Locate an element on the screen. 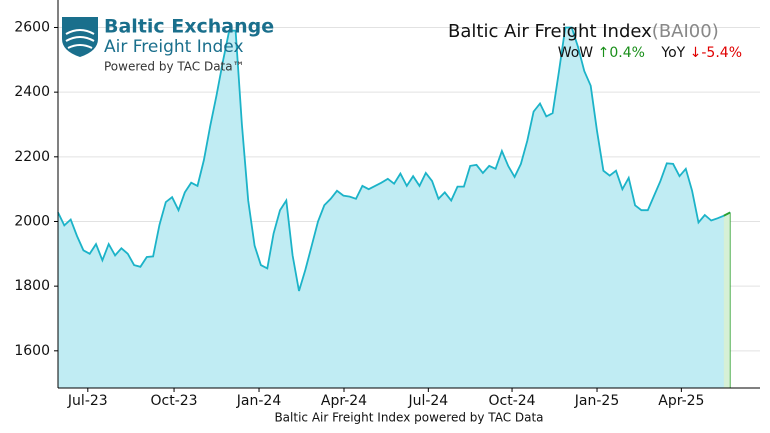 This screenshot has height=433, width=770. logo-product: Air Freight Index is located at coordinates (174, 47).